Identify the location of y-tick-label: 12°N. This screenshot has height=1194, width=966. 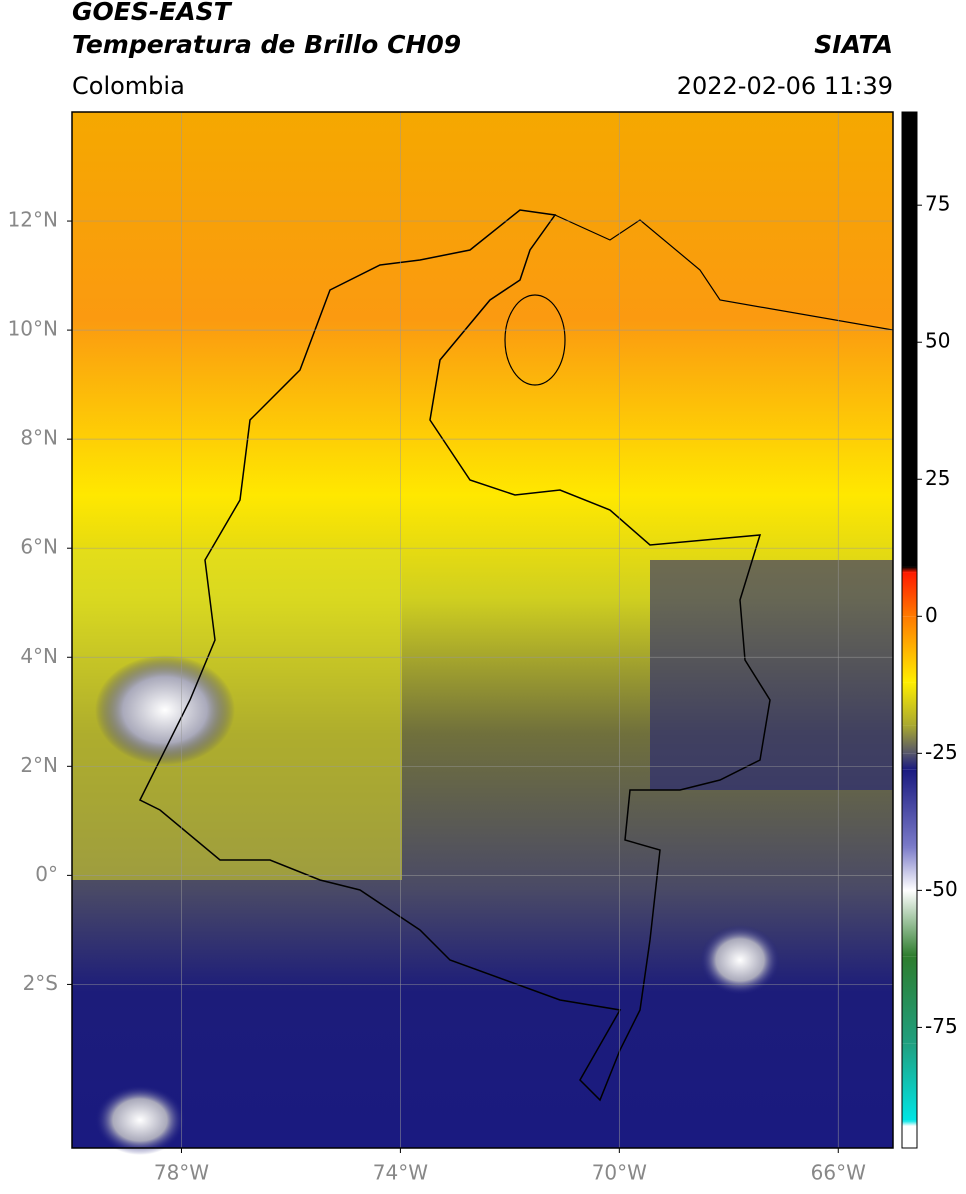
(33, 220).